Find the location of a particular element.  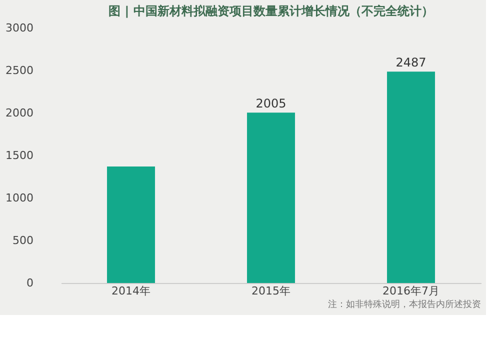

data-label: 2487 is located at coordinates (411, 63).